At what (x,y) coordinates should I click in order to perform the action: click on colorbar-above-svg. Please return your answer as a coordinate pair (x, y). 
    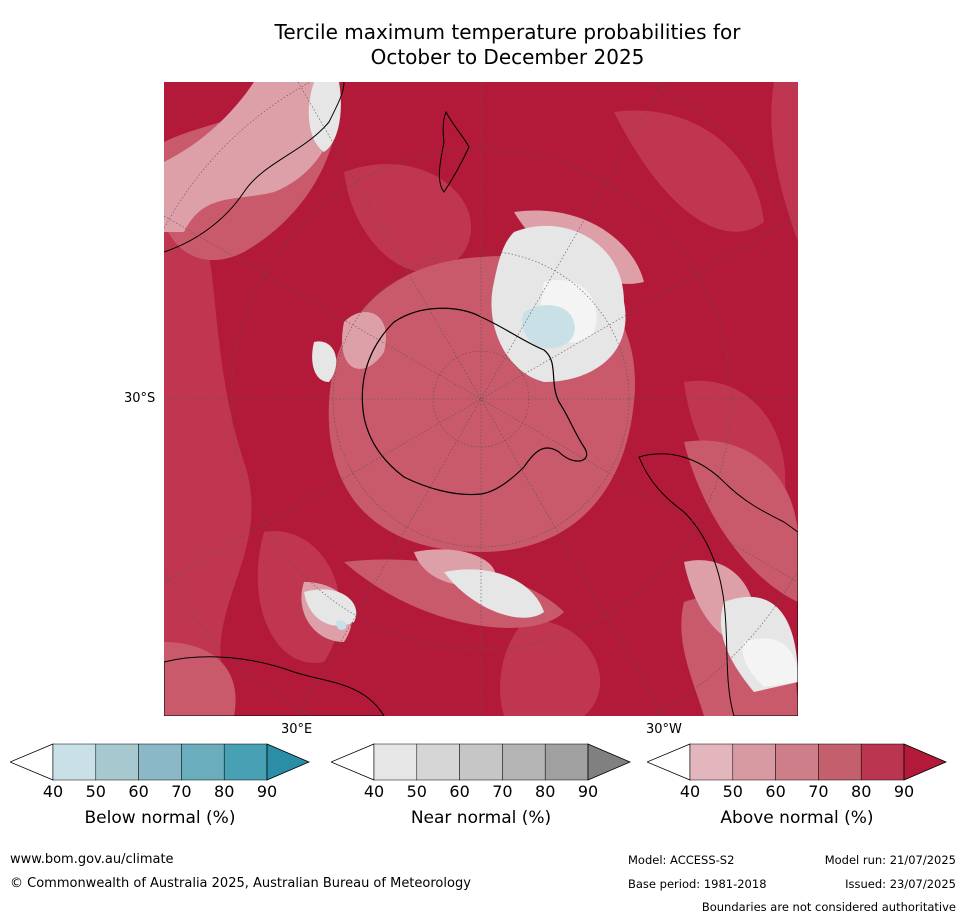
    Looking at the image, I should click on (797, 762).